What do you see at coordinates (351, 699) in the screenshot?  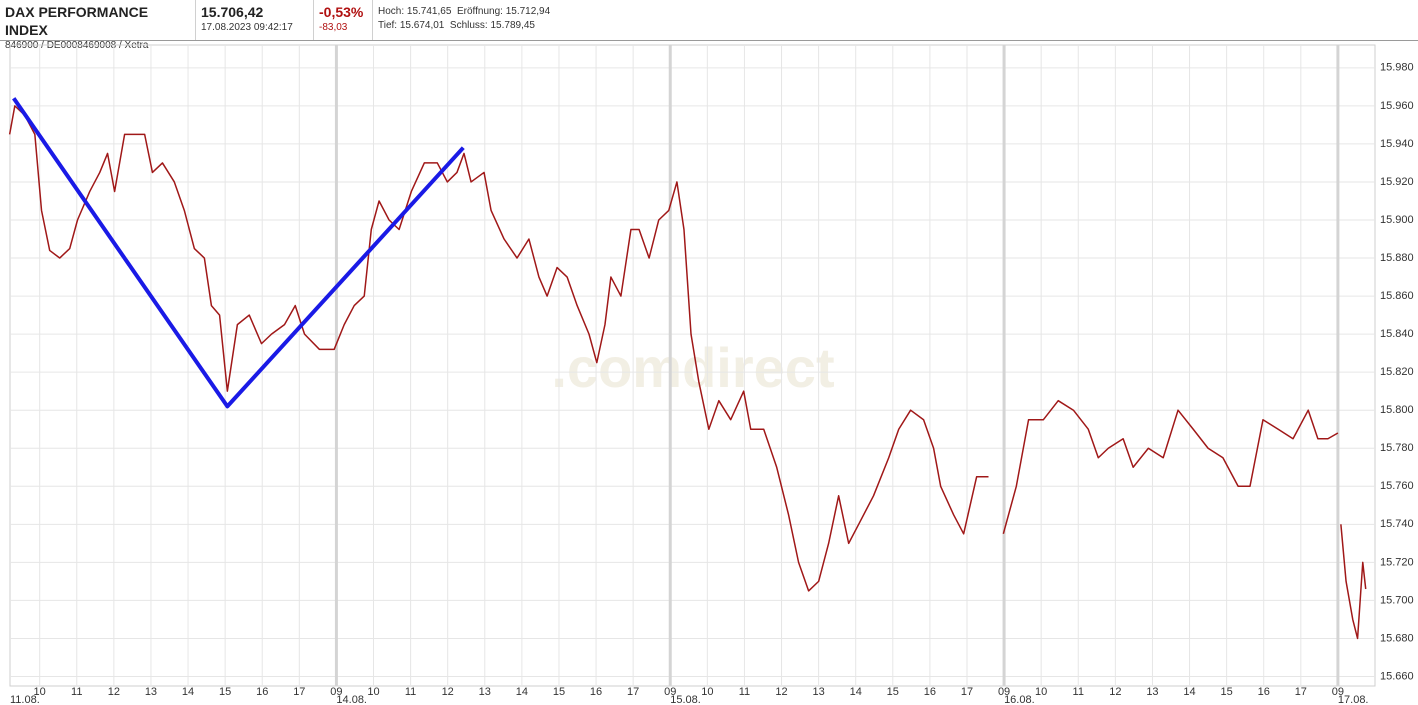 I see `date-label: 14.08.` at bounding box center [351, 699].